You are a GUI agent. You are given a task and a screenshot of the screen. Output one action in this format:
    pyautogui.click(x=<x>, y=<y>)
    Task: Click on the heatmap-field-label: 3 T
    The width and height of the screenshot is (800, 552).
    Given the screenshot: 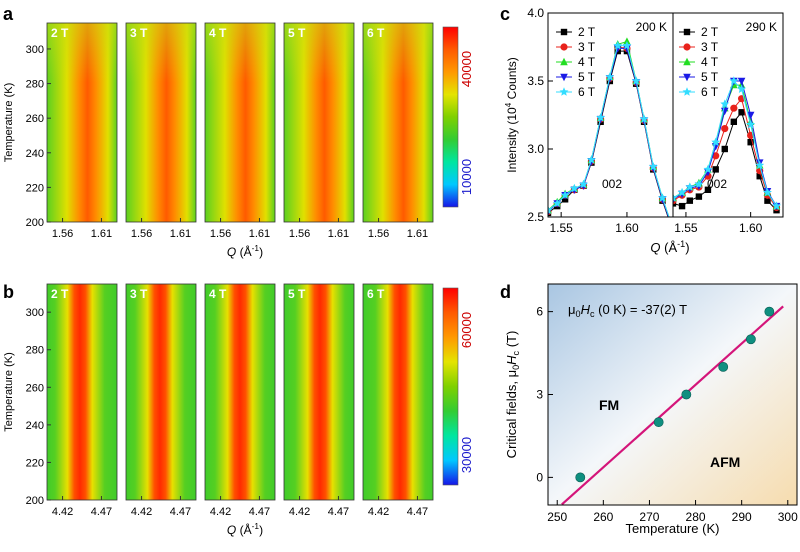 What is the action you would take?
    pyautogui.click(x=139, y=294)
    